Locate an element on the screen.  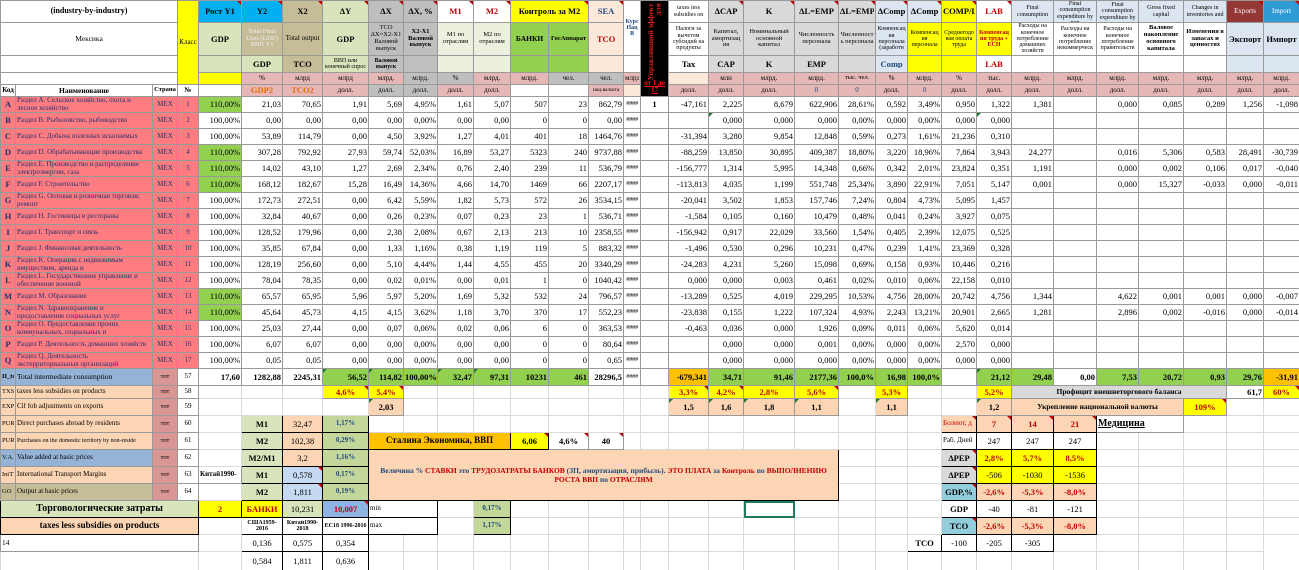
cell-r18-c13: 17 is located at coordinates (569, 312).